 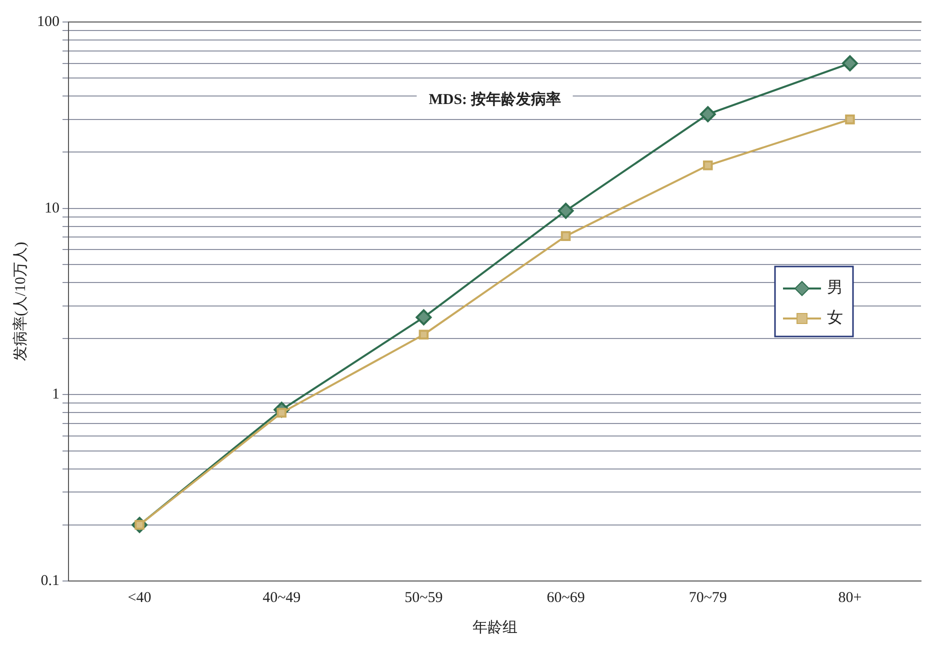 I want to click on x-tick-label: <40, so click(x=140, y=598).